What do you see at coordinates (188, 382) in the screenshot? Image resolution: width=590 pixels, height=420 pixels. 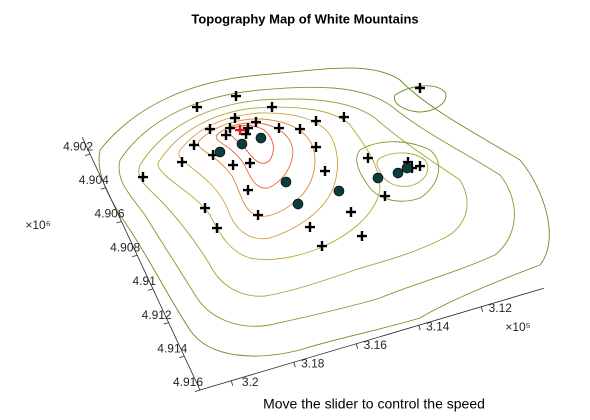 I see `y-tick-label: 4.916` at bounding box center [188, 382].